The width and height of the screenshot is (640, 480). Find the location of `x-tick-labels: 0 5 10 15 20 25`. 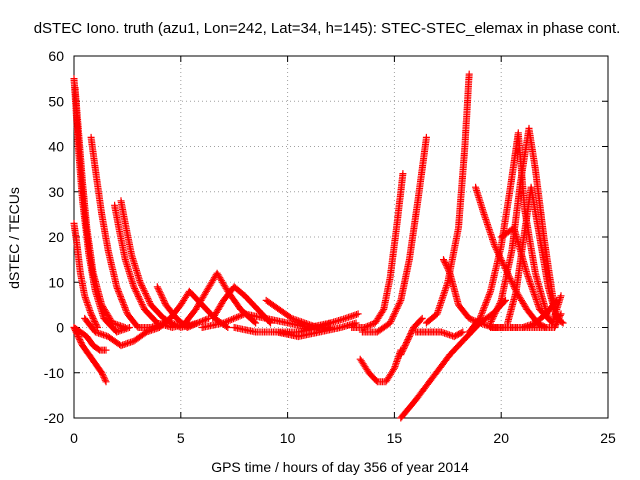

x-tick-labels: 0 5 10 15 20 25 is located at coordinates (343, 438).